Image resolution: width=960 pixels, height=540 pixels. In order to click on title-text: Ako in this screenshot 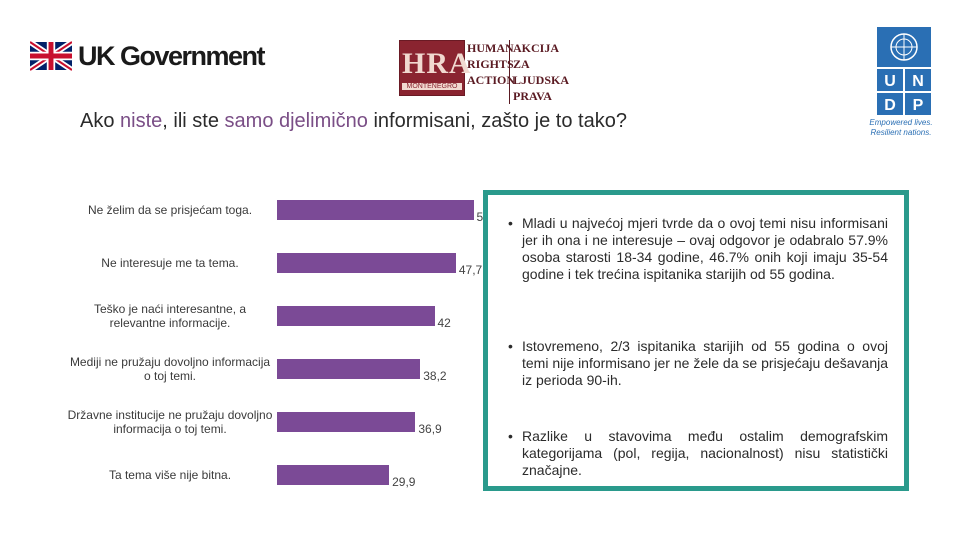, I will do `click(100, 121)`.